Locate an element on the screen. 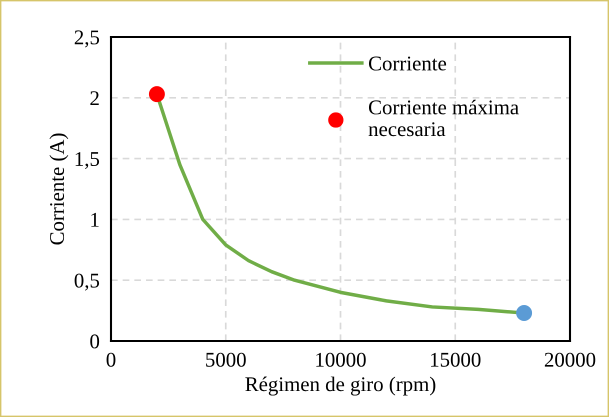 This screenshot has width=609, height=417. x-tick-label: 10000 is located at coordinates (341, 359).